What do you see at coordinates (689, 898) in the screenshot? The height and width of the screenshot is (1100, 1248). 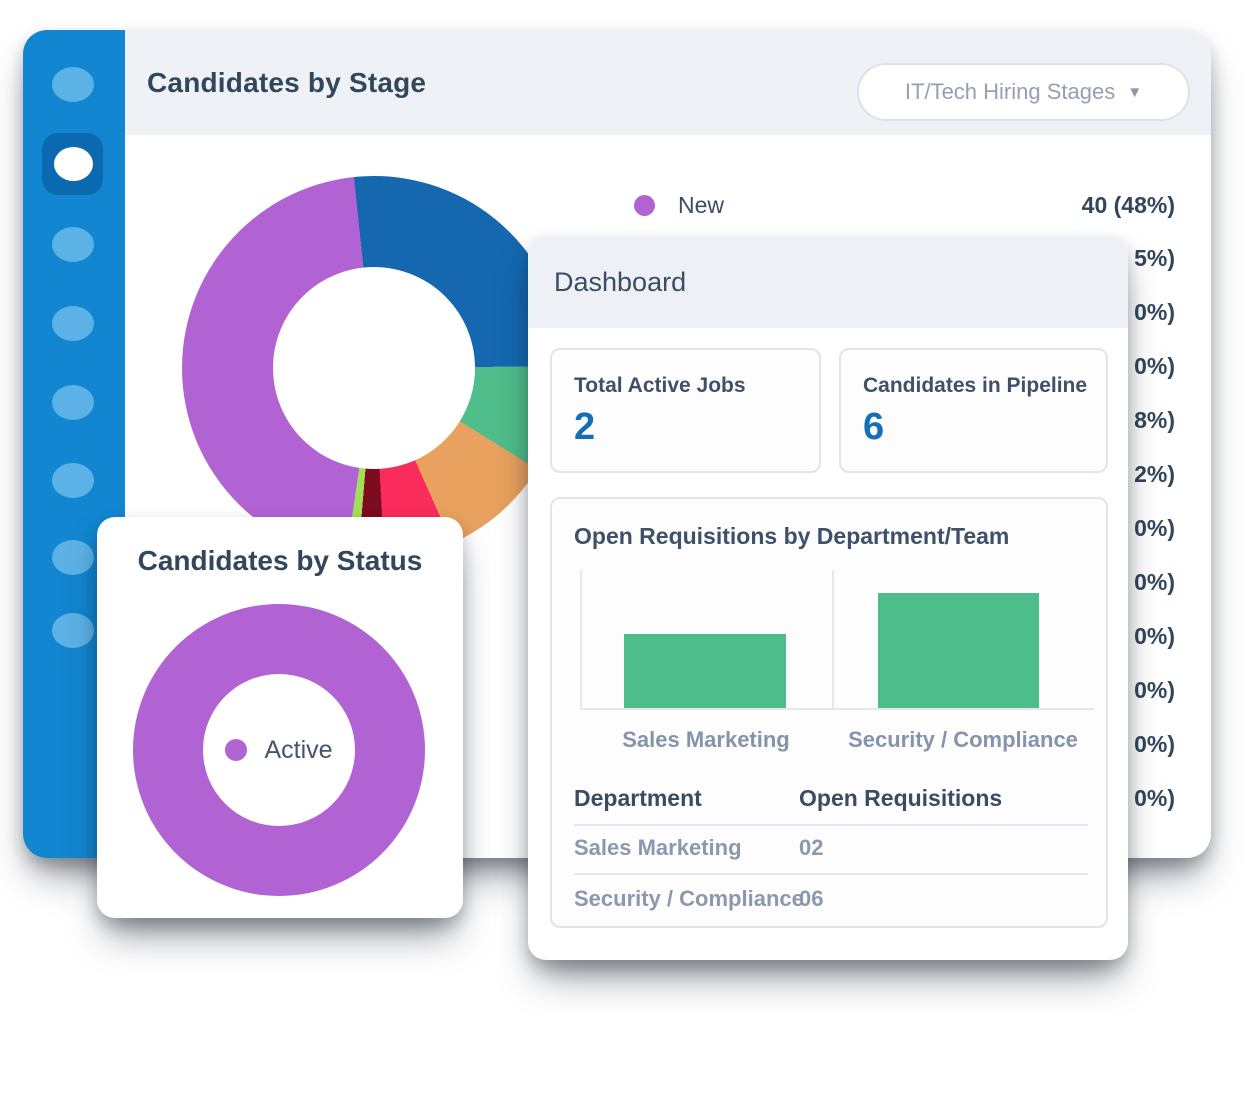 I see `table-cell-department: Security / Compliance` at bounding box center [689, 898].